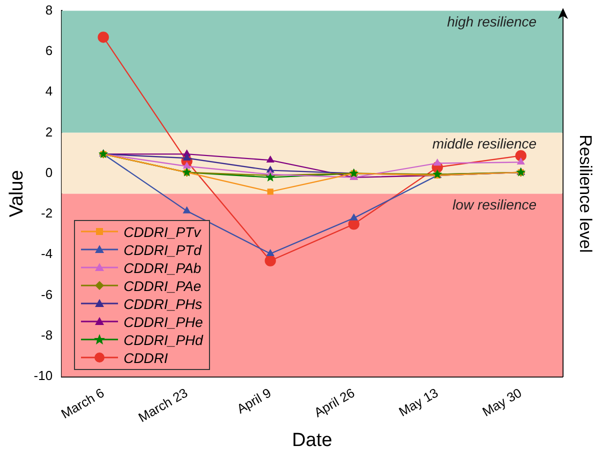 Image resolution: width=603 pixels, height=452 pixels. Describe the element at coordinates (146, 358) in the screenshot. I see `legend-label: CDDRI` at that location.